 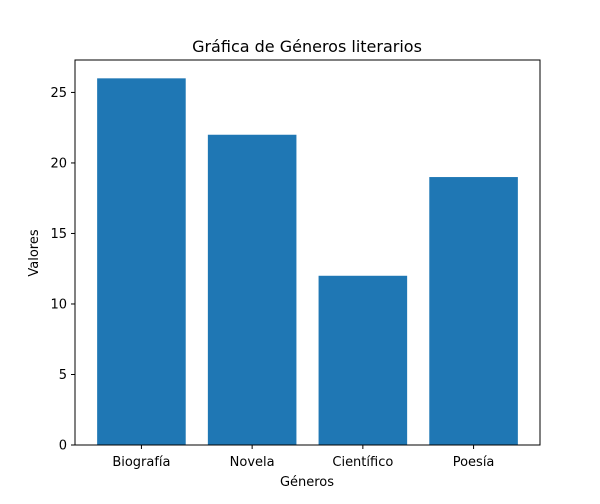 What do you see at coordinates (473, 311) in the screenshot?
I see `bar-Poesía` at bounding box center [473, 311].